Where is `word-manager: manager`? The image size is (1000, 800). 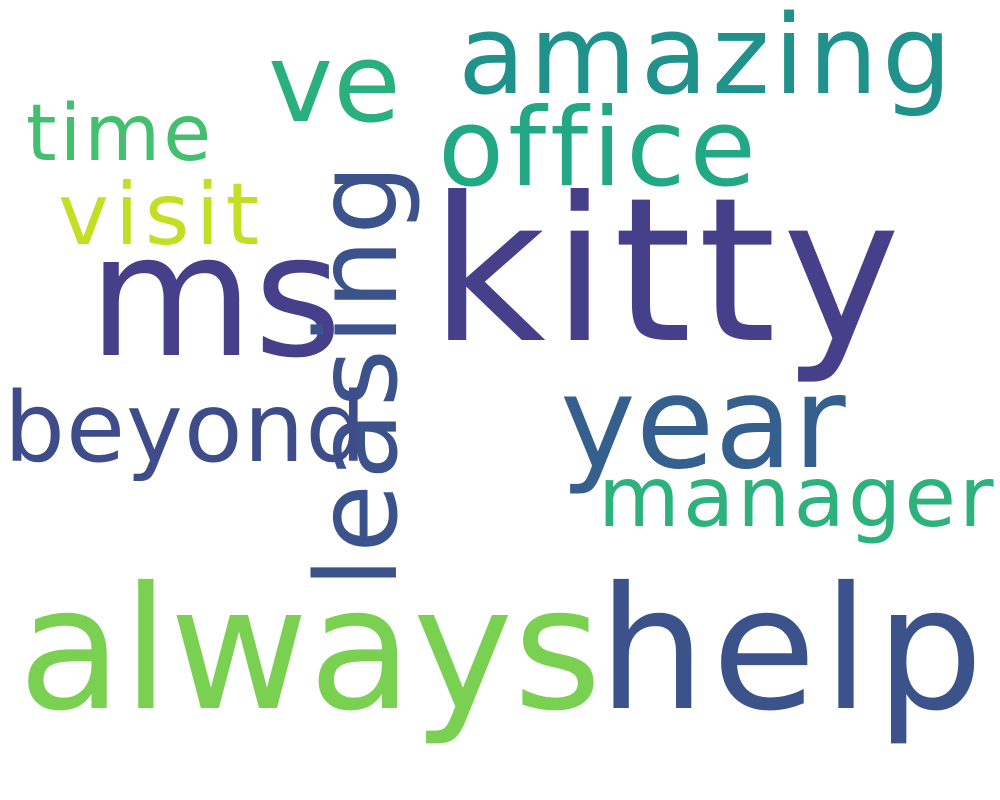
word-manager: manager is located at coordinates (797, 497).